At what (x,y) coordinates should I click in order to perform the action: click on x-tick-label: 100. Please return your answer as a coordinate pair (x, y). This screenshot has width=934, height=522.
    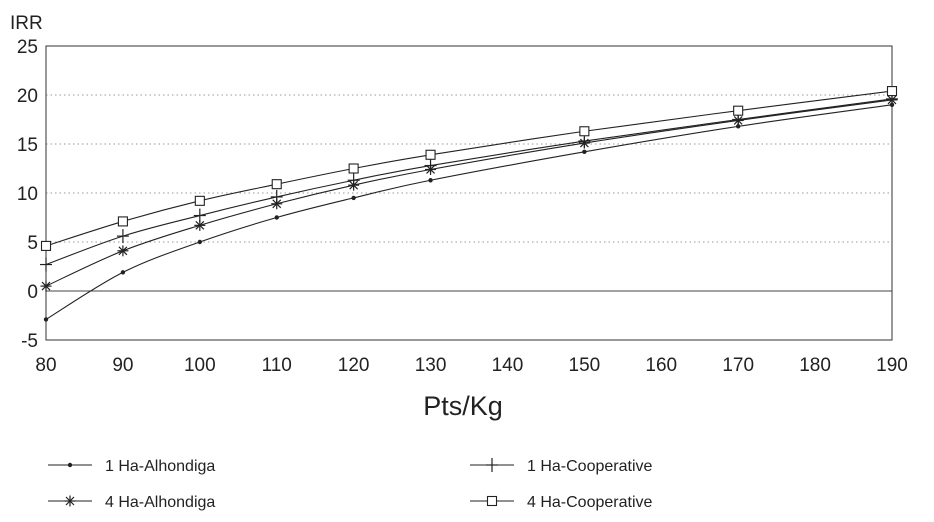
    Looking at the image, I should click on (200, 365).